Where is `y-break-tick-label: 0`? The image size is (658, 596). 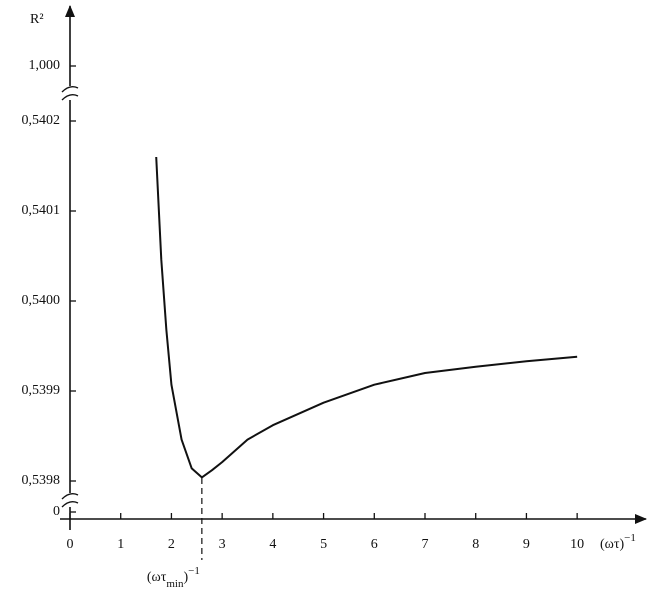
y-break-tick-label: 0 is located at coordinates (56, 511).